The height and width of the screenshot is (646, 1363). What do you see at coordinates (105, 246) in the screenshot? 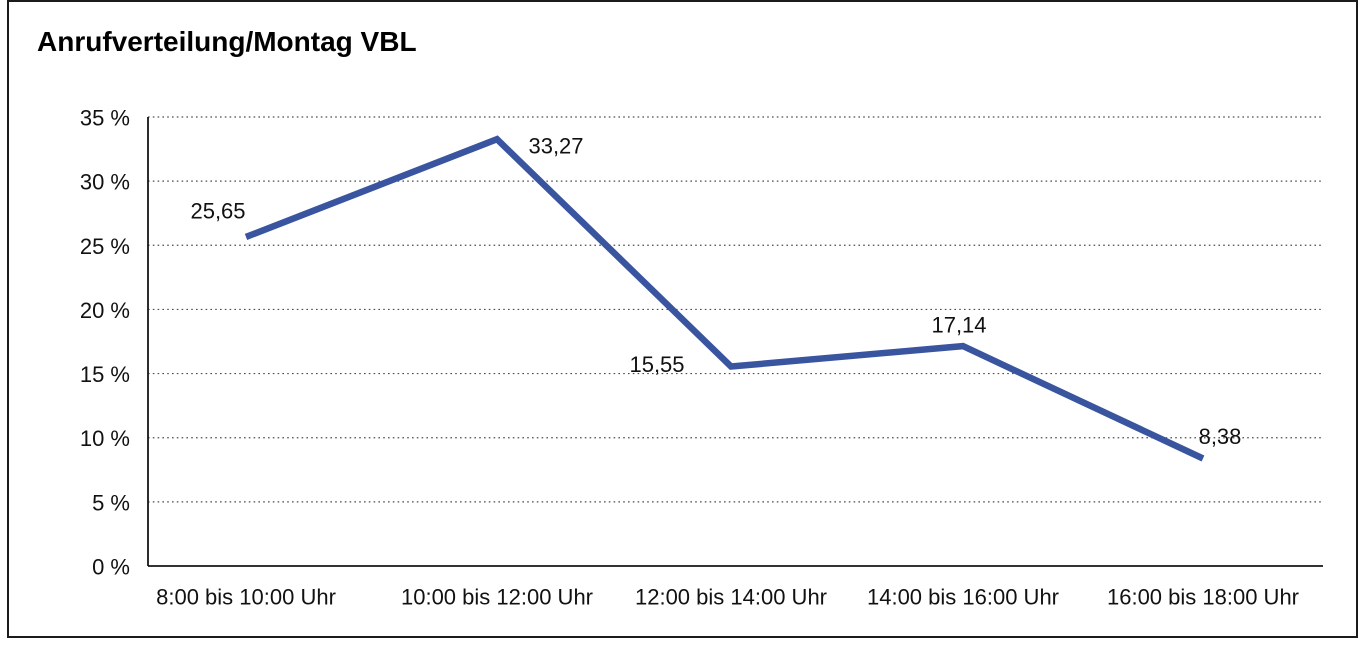
I see `y-axis-tick-label: 25 %` at bounding box center [105, 246].